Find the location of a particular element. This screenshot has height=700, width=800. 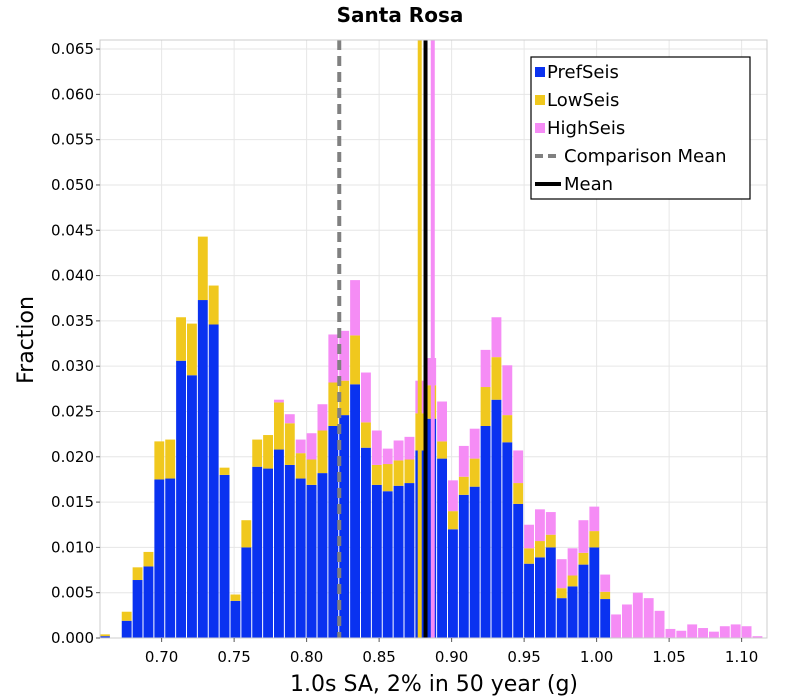

y-tick-label: 0.005 is located at coordinates (72, 593).